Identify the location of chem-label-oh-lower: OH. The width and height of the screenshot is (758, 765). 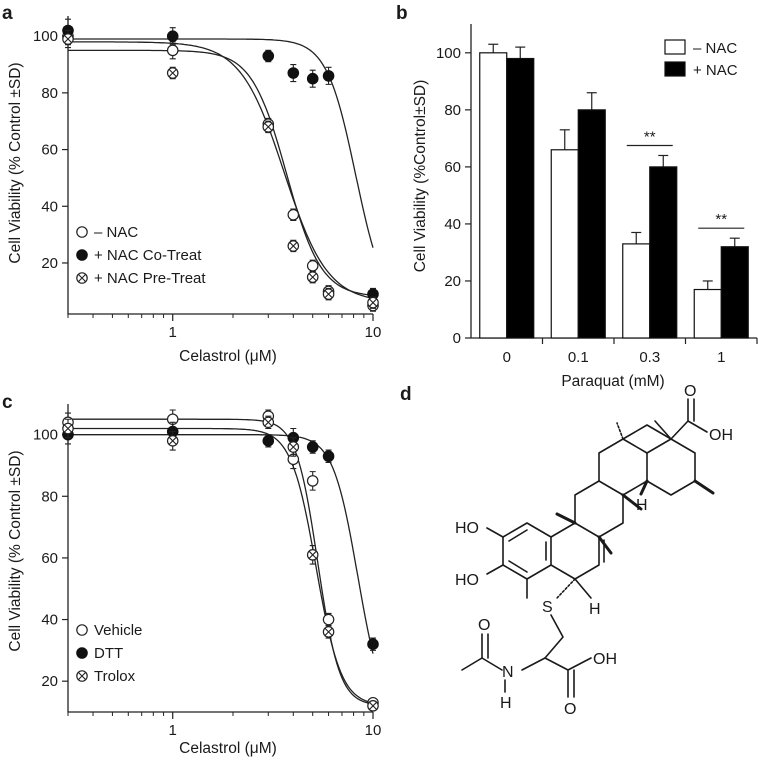
(605, 659).